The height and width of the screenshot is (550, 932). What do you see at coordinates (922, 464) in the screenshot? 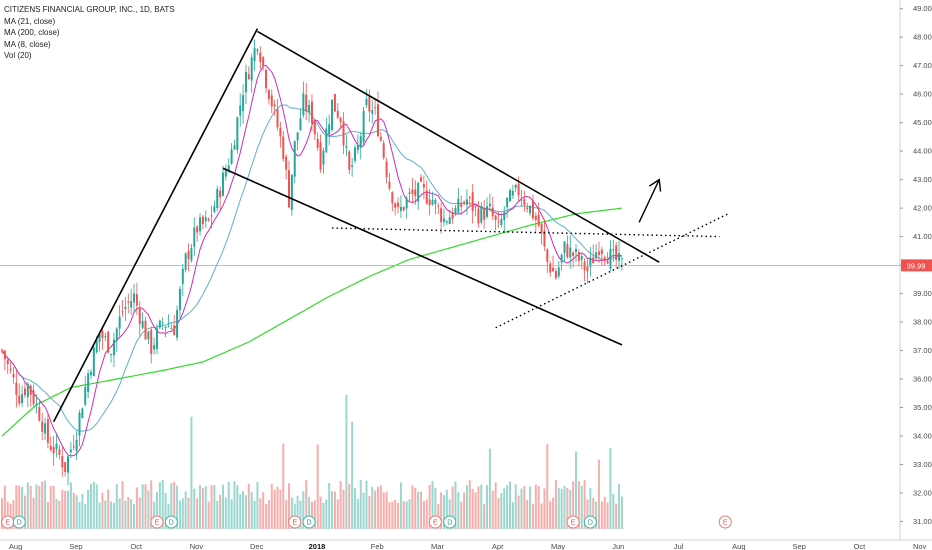
I see `y-tick-label: 33.00` at bounding box center [922, 464].